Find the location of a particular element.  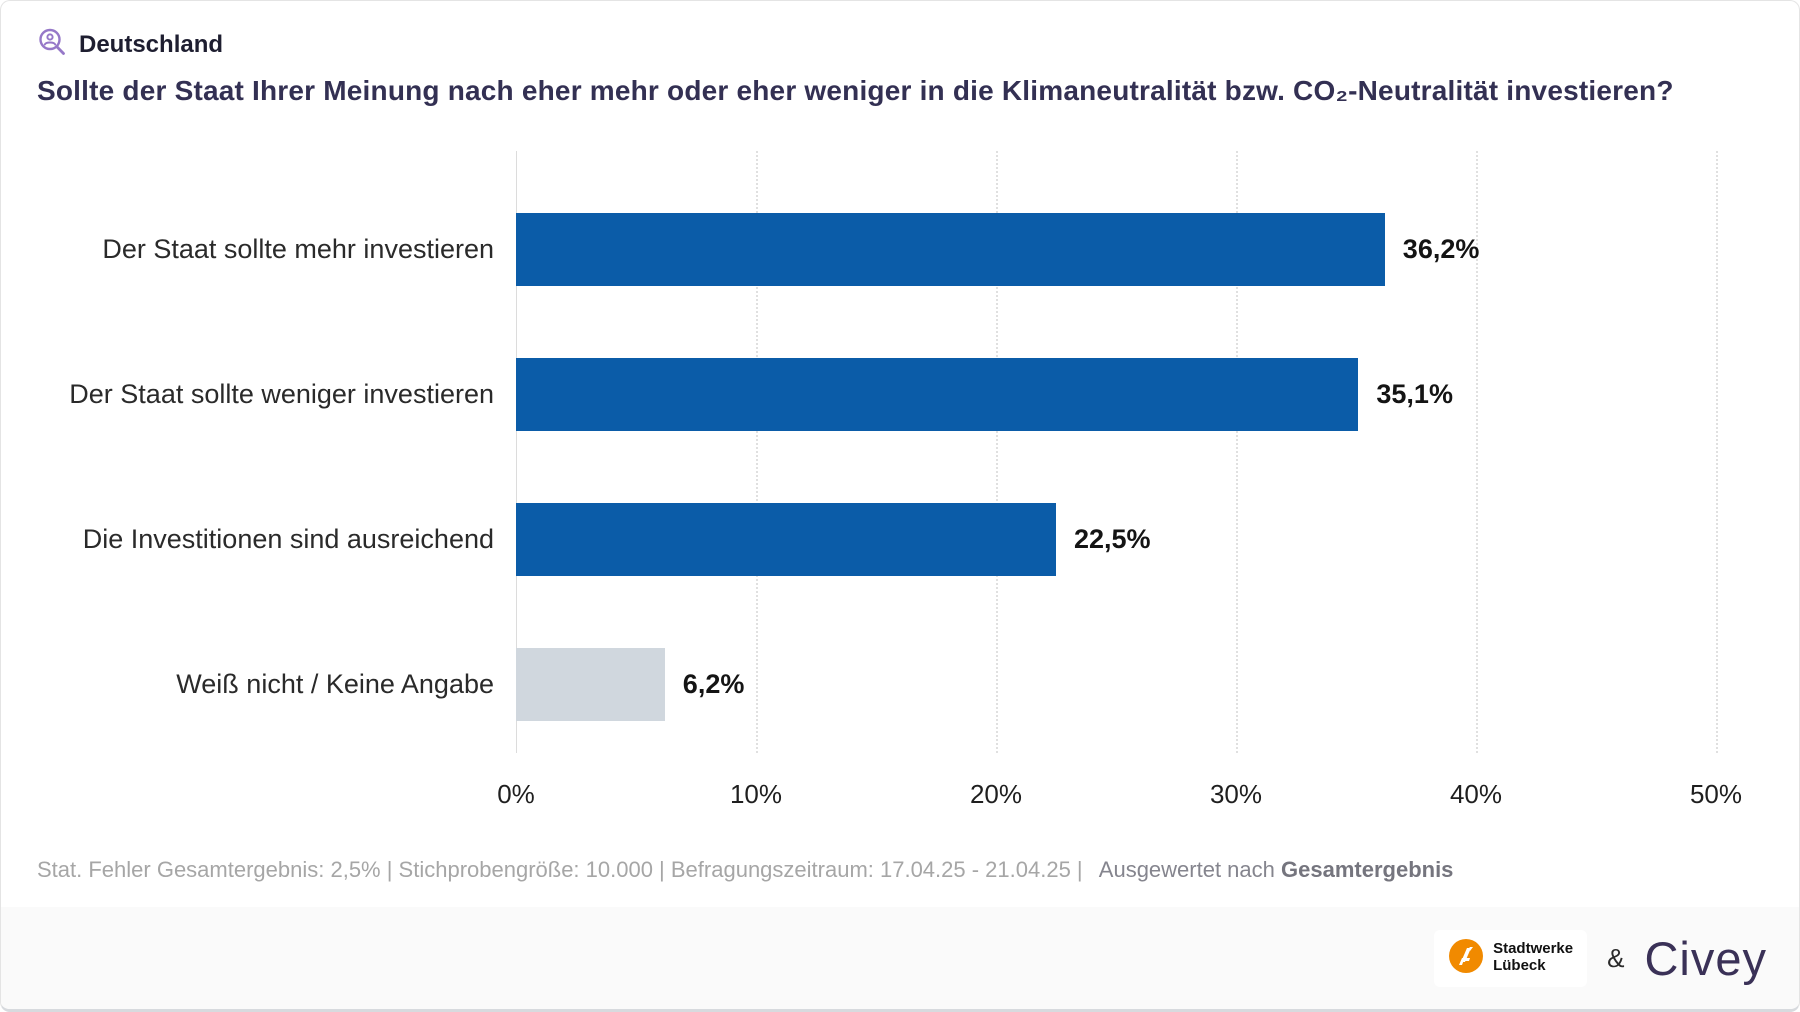

x-tick-label: 40% is located at coordinates (1476, 794).